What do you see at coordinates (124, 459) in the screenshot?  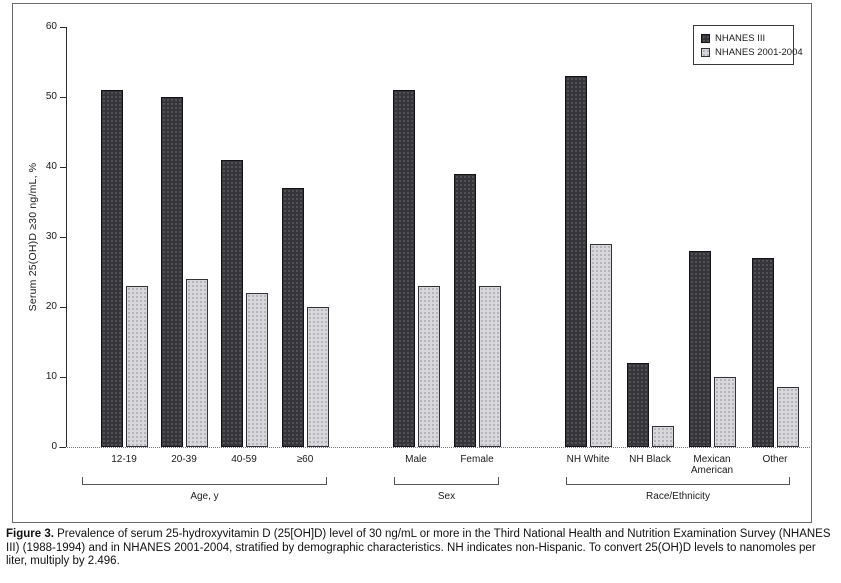 I see `category-label: 12-19` at bounding box center [124, 459].